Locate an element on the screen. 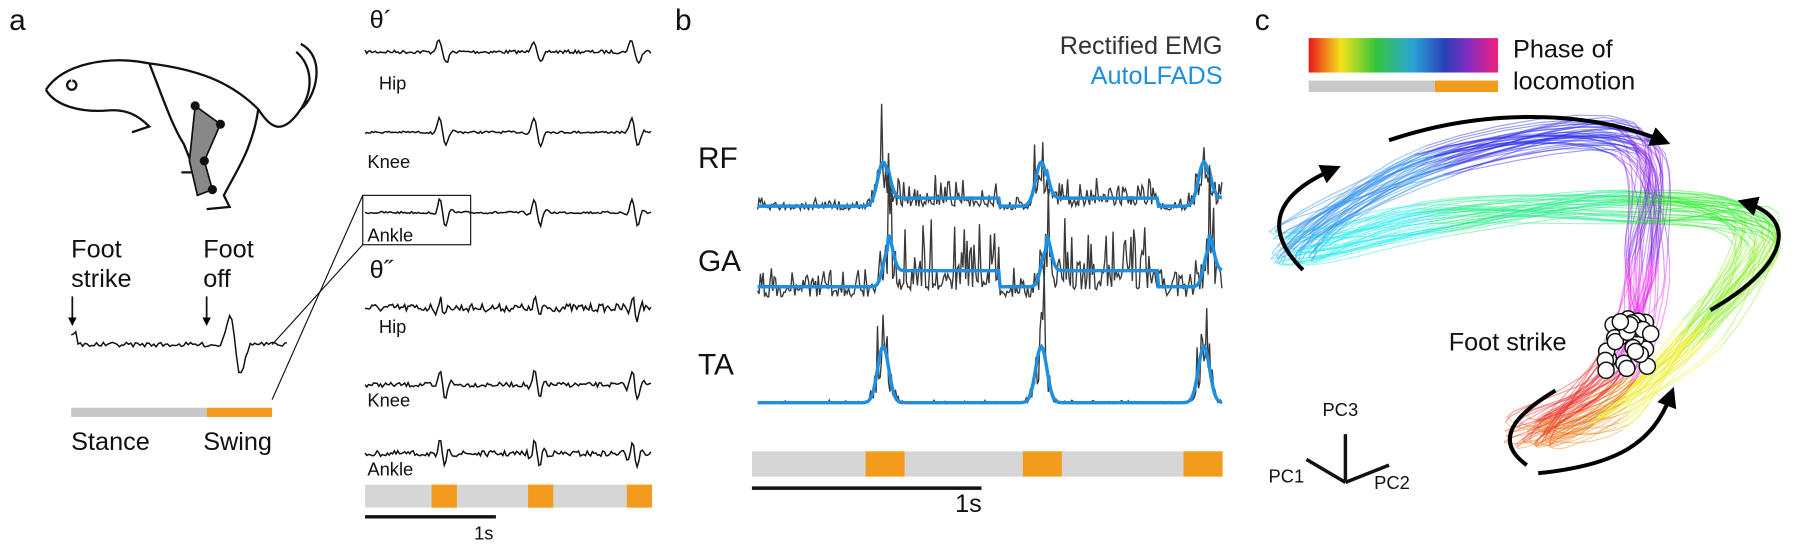  foot-strike-point is located at coordinates (1627, 368).